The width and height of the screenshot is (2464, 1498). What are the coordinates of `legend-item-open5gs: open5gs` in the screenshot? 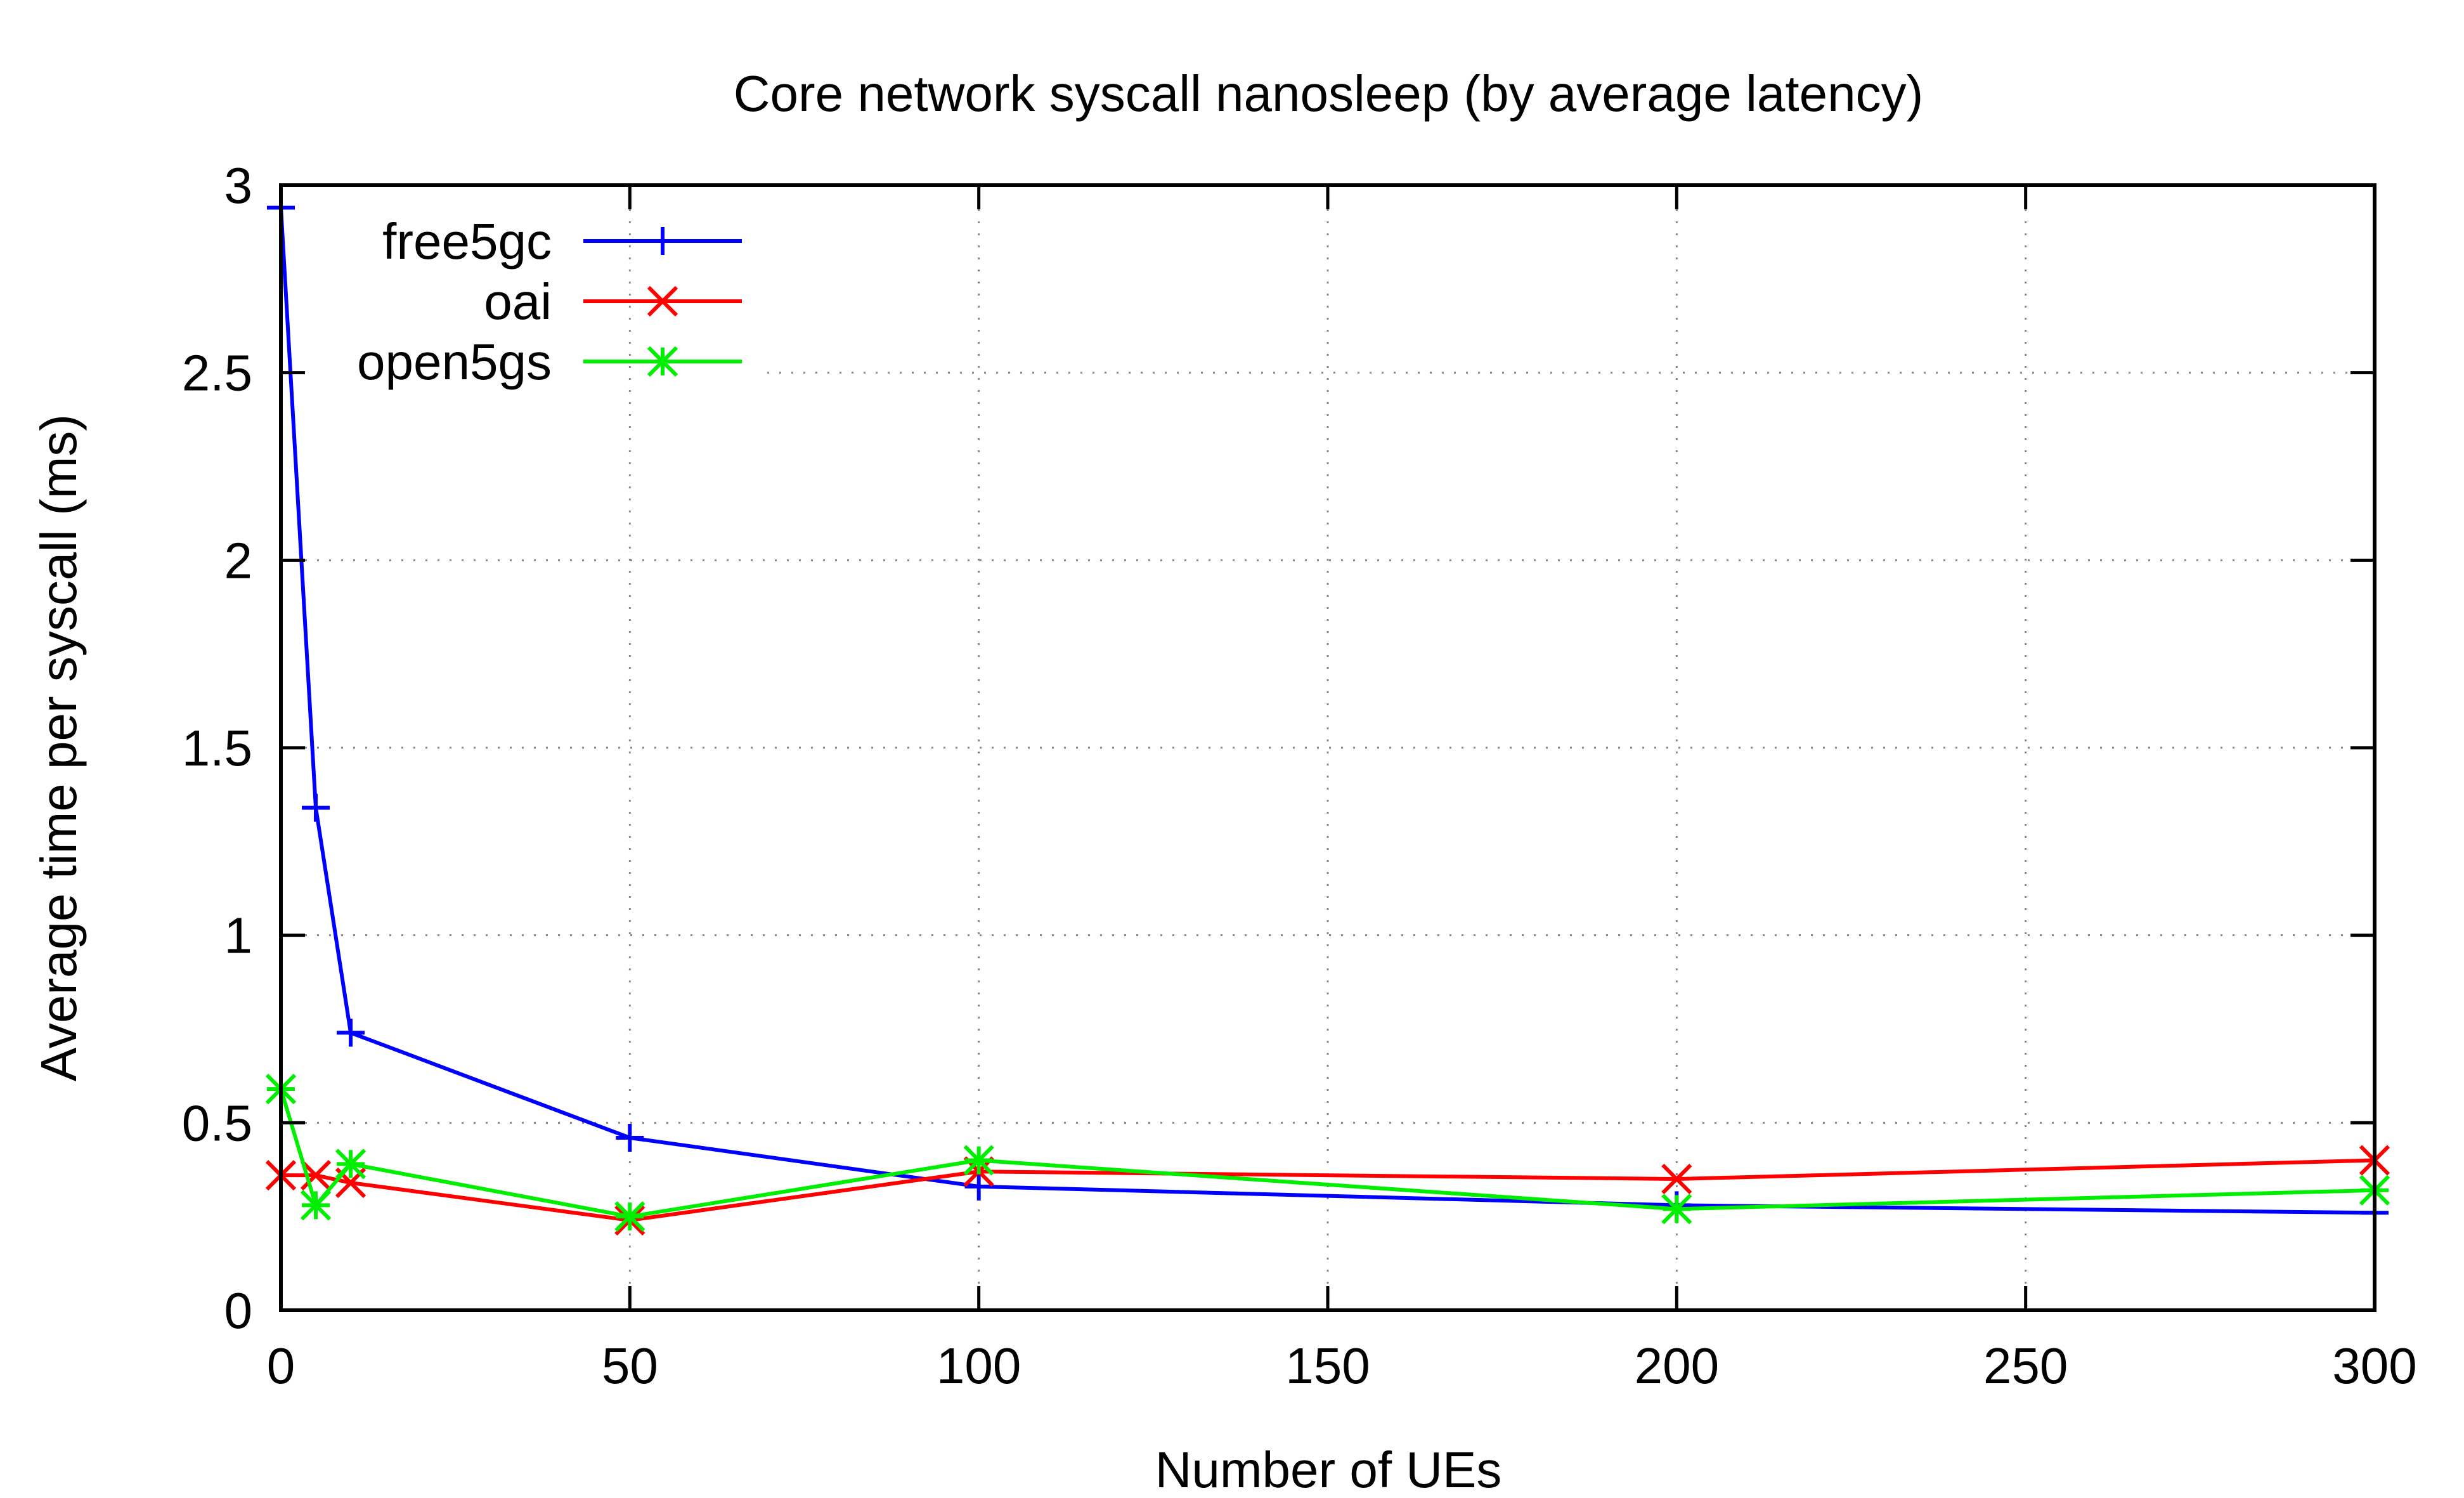 It's located at (549, 362).